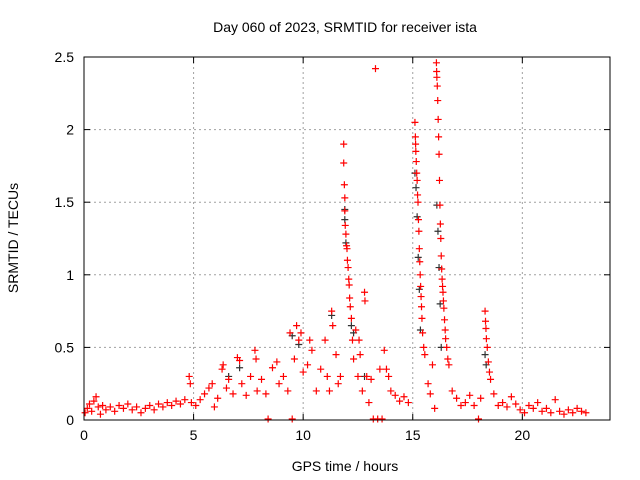  I want to click on y-tick-label: 1.5, so click(65, 202).